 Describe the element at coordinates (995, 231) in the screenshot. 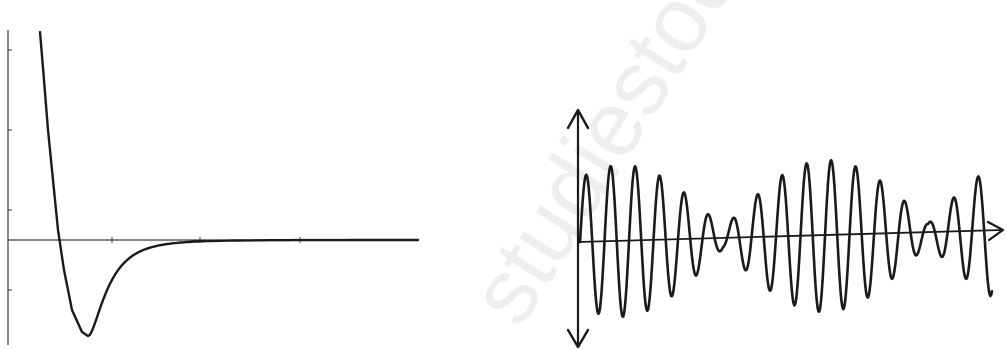

I see `right-arrow-icon` at that location.